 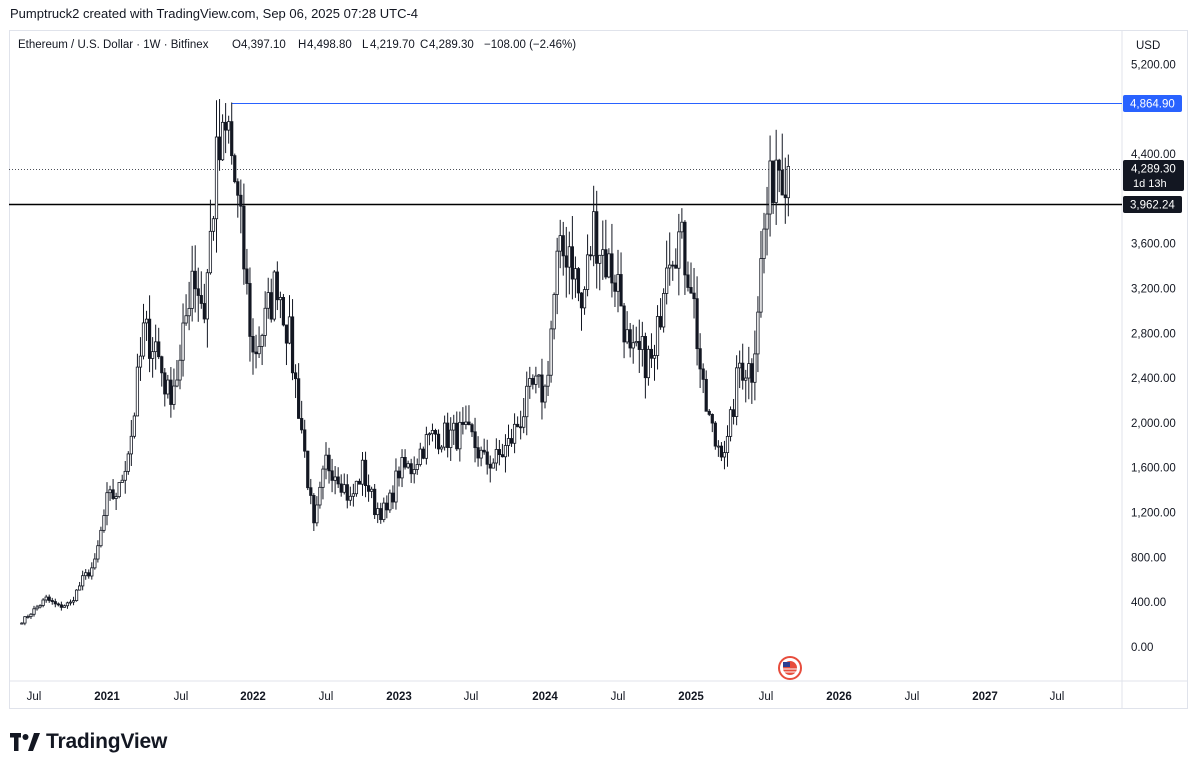 What do you see at coordinates (1150, 184) in the screenshot?
I see `bar-countdown-text: 1d 13h` at bounding box center [1150, 184].